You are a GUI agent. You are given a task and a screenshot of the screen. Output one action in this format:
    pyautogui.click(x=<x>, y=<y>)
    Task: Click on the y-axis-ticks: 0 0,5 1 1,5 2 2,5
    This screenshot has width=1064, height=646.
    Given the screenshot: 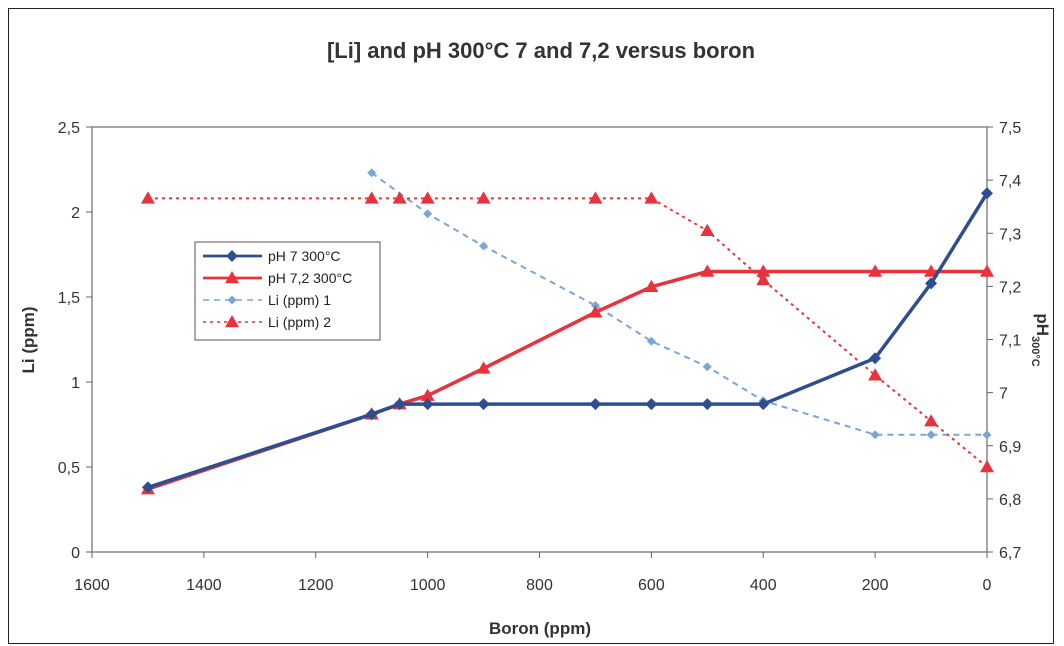 What is the action you would take?
    pyautogui.click(x=75, y=341)
    